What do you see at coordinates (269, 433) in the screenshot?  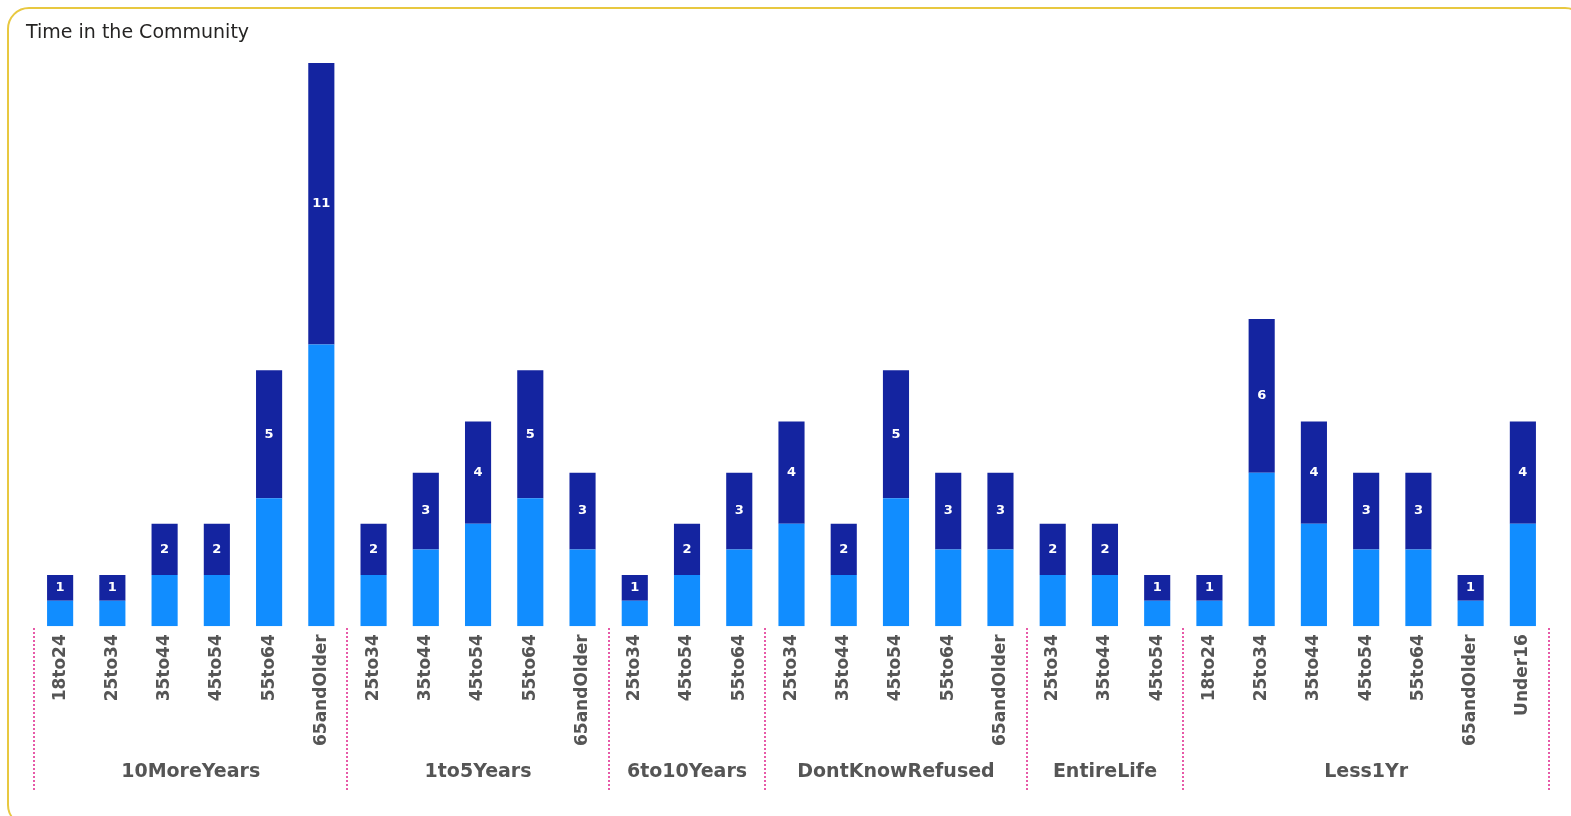 I see `data-label: 5` at bounding box center [269, 433].